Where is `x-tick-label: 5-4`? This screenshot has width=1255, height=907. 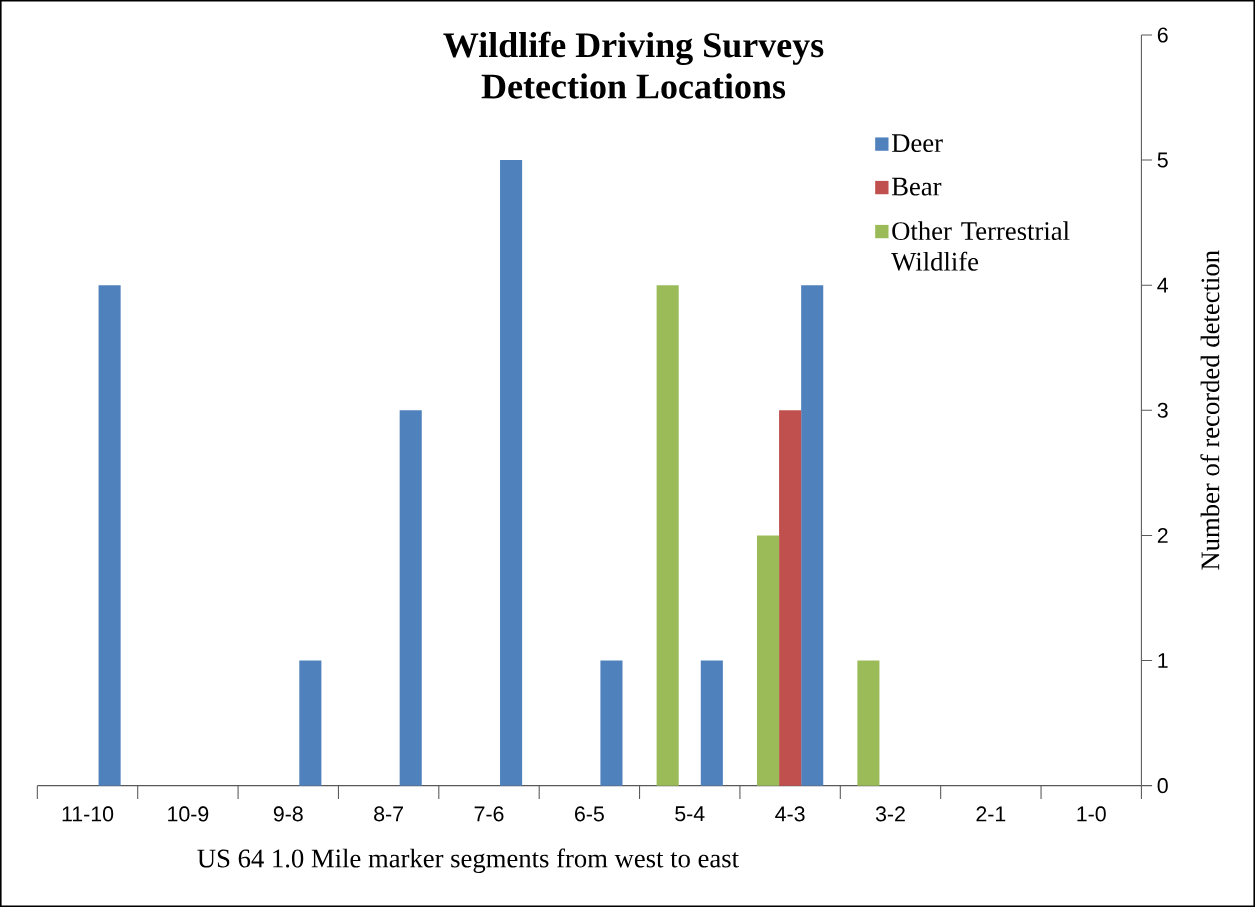 x-tick-label: 5-4 is located at coordinates (690, 814).